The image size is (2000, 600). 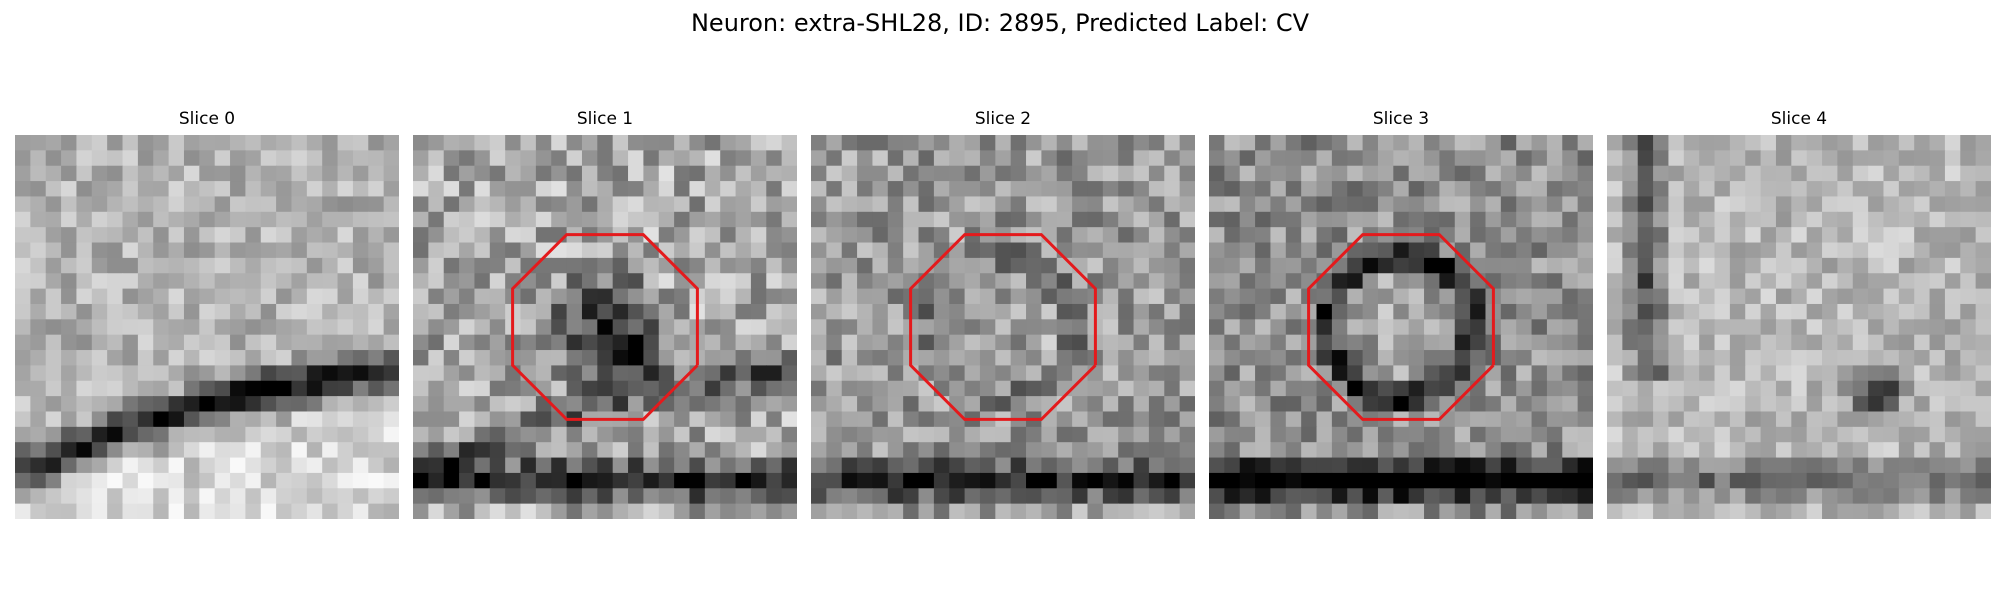 I want to click on slice-title-4: Slice 4, so click(x=1799, y=119).